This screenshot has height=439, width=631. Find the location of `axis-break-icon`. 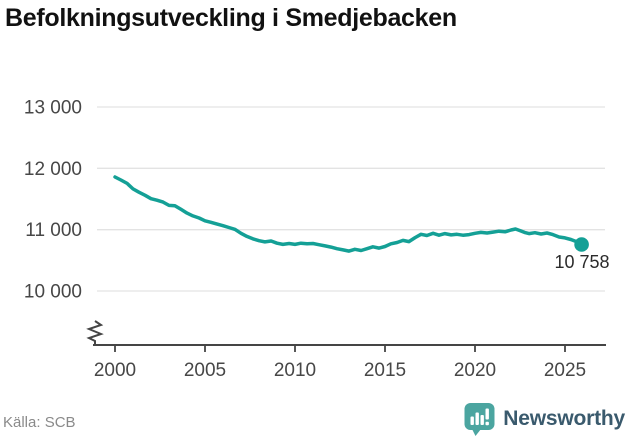

axis-break-icon is located at coordinates (95, 332).